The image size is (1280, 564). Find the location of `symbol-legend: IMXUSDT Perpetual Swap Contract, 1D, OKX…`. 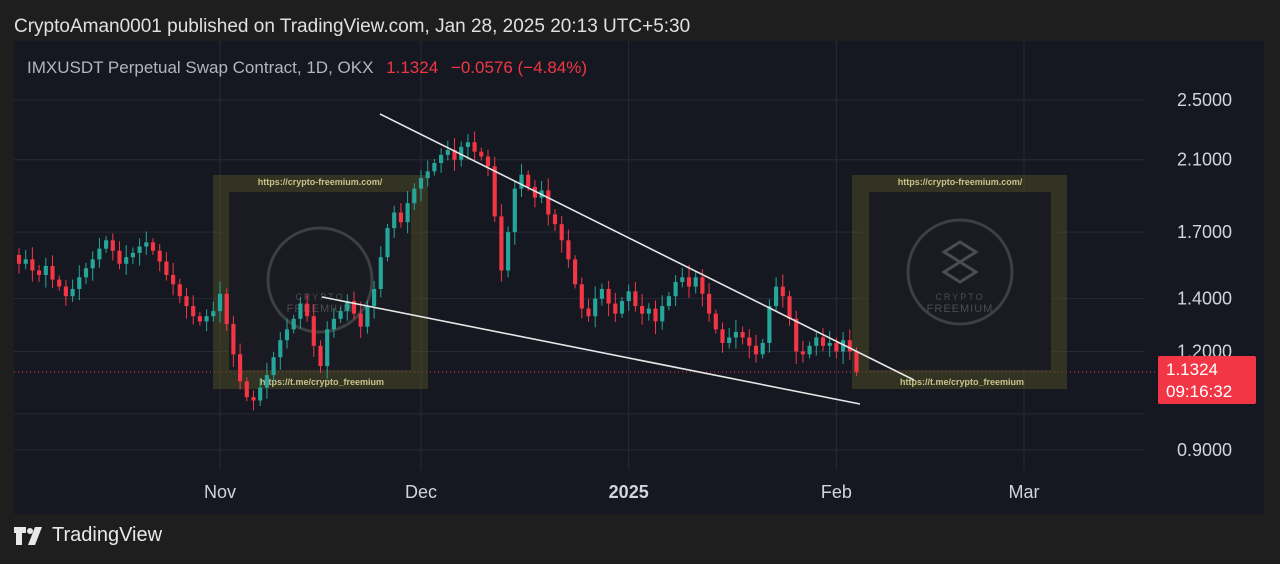

symbol-legend: IMXUSDT Perpetual Swap Contract, 1D, OKX… is located at coordinates (307, 68).